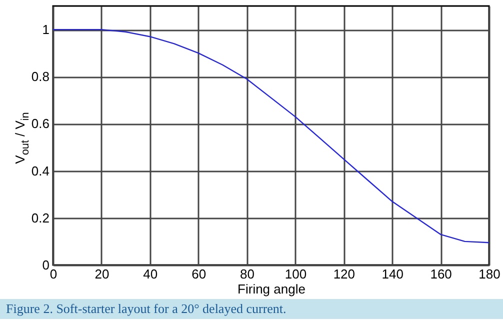 The width and height of the screenshot is (503, 322). What do you see at coordinates (441, 274) in the screenshot?
I see `x-tick-label: 160` at bounding box center [441, 274].